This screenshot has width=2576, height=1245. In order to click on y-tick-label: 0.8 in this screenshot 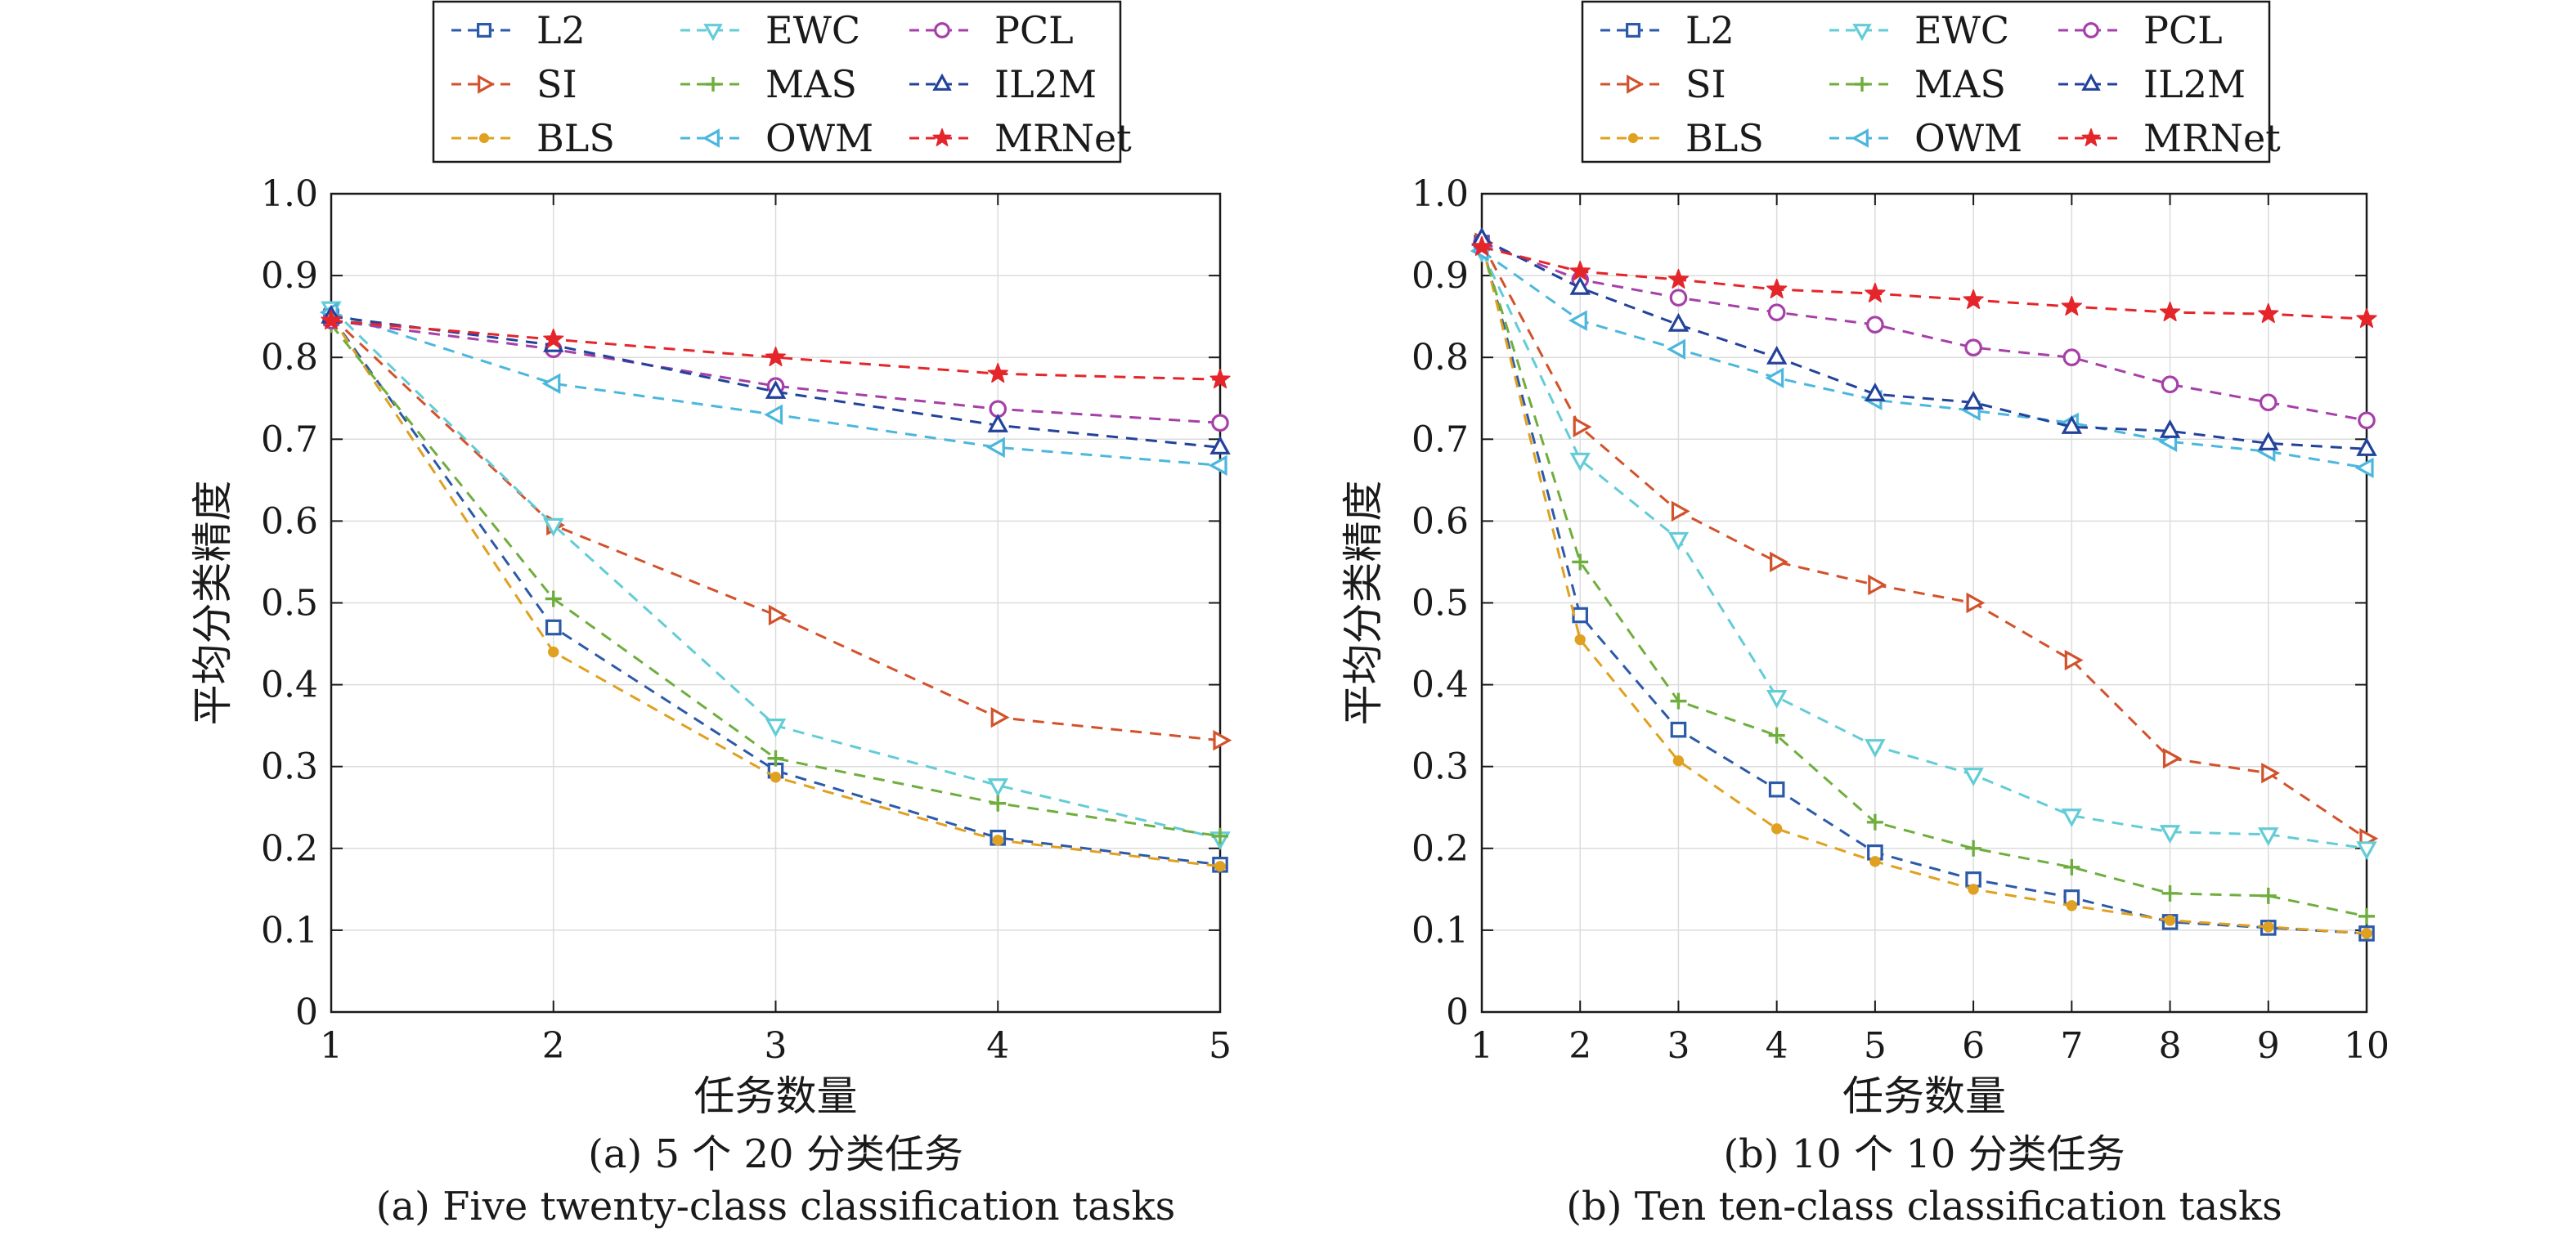, I will do `click(290, 357)`.